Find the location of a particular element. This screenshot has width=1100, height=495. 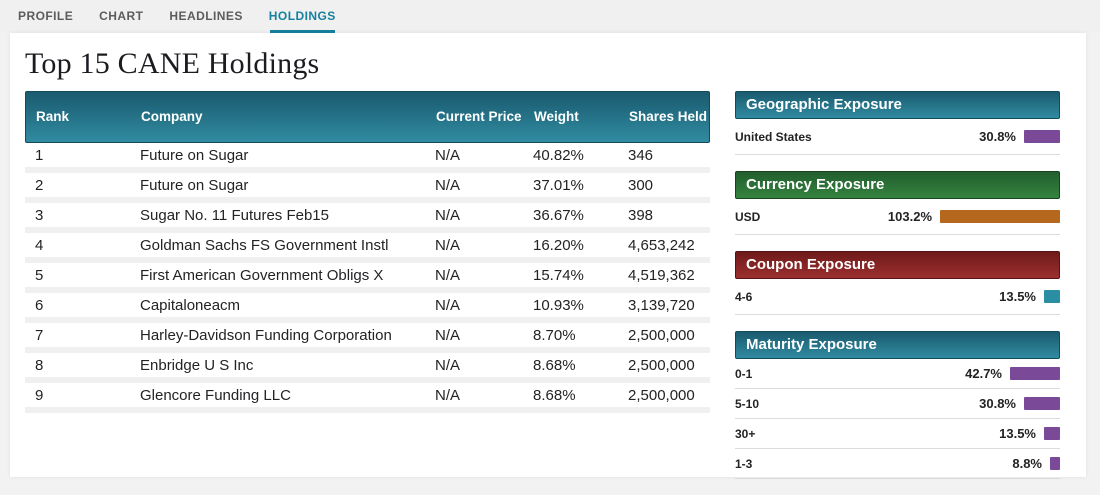

table-cell: 8 is located at coordinates (39, 365).